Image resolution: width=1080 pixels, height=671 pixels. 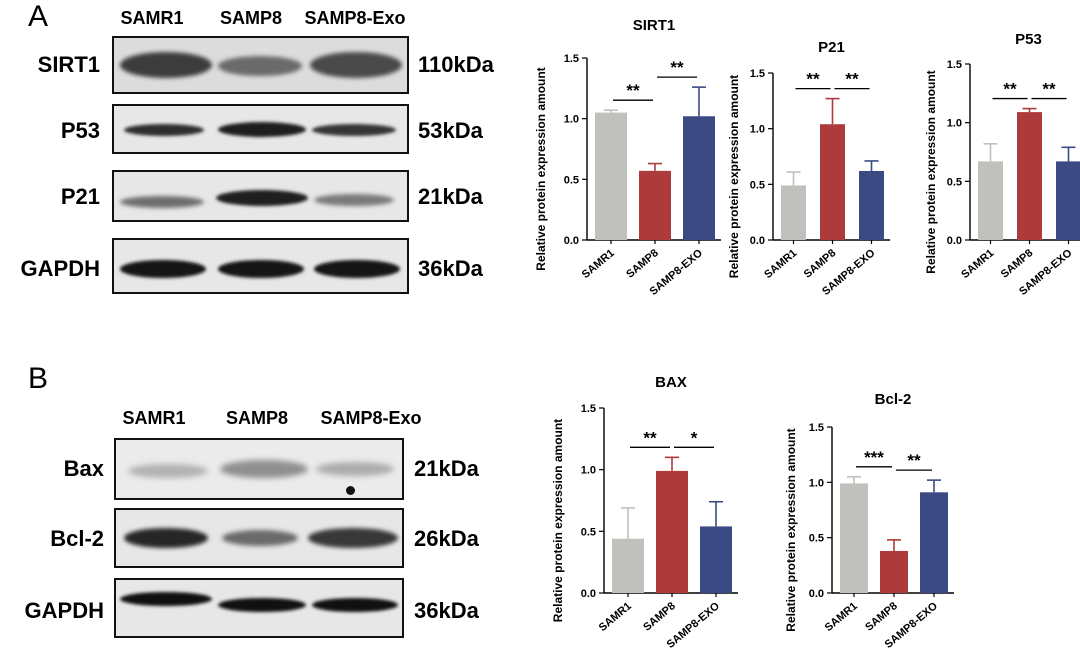 I want to click on panel-a-kda-gapdh: 36kDa, so click(x=450, y=268).